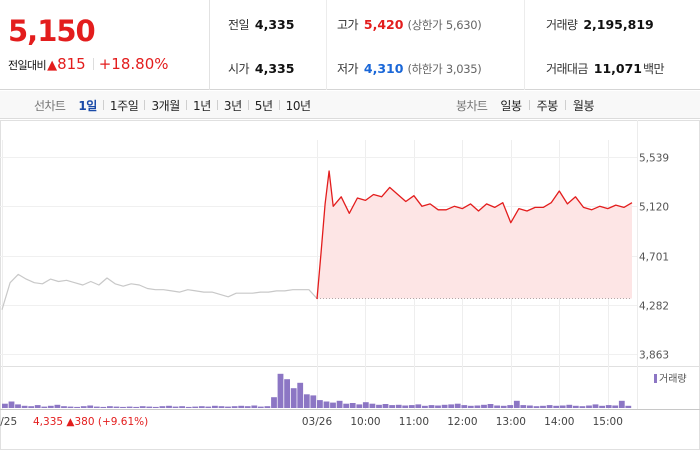  I want to click on stat-value: 4,335, so click(274, 24).